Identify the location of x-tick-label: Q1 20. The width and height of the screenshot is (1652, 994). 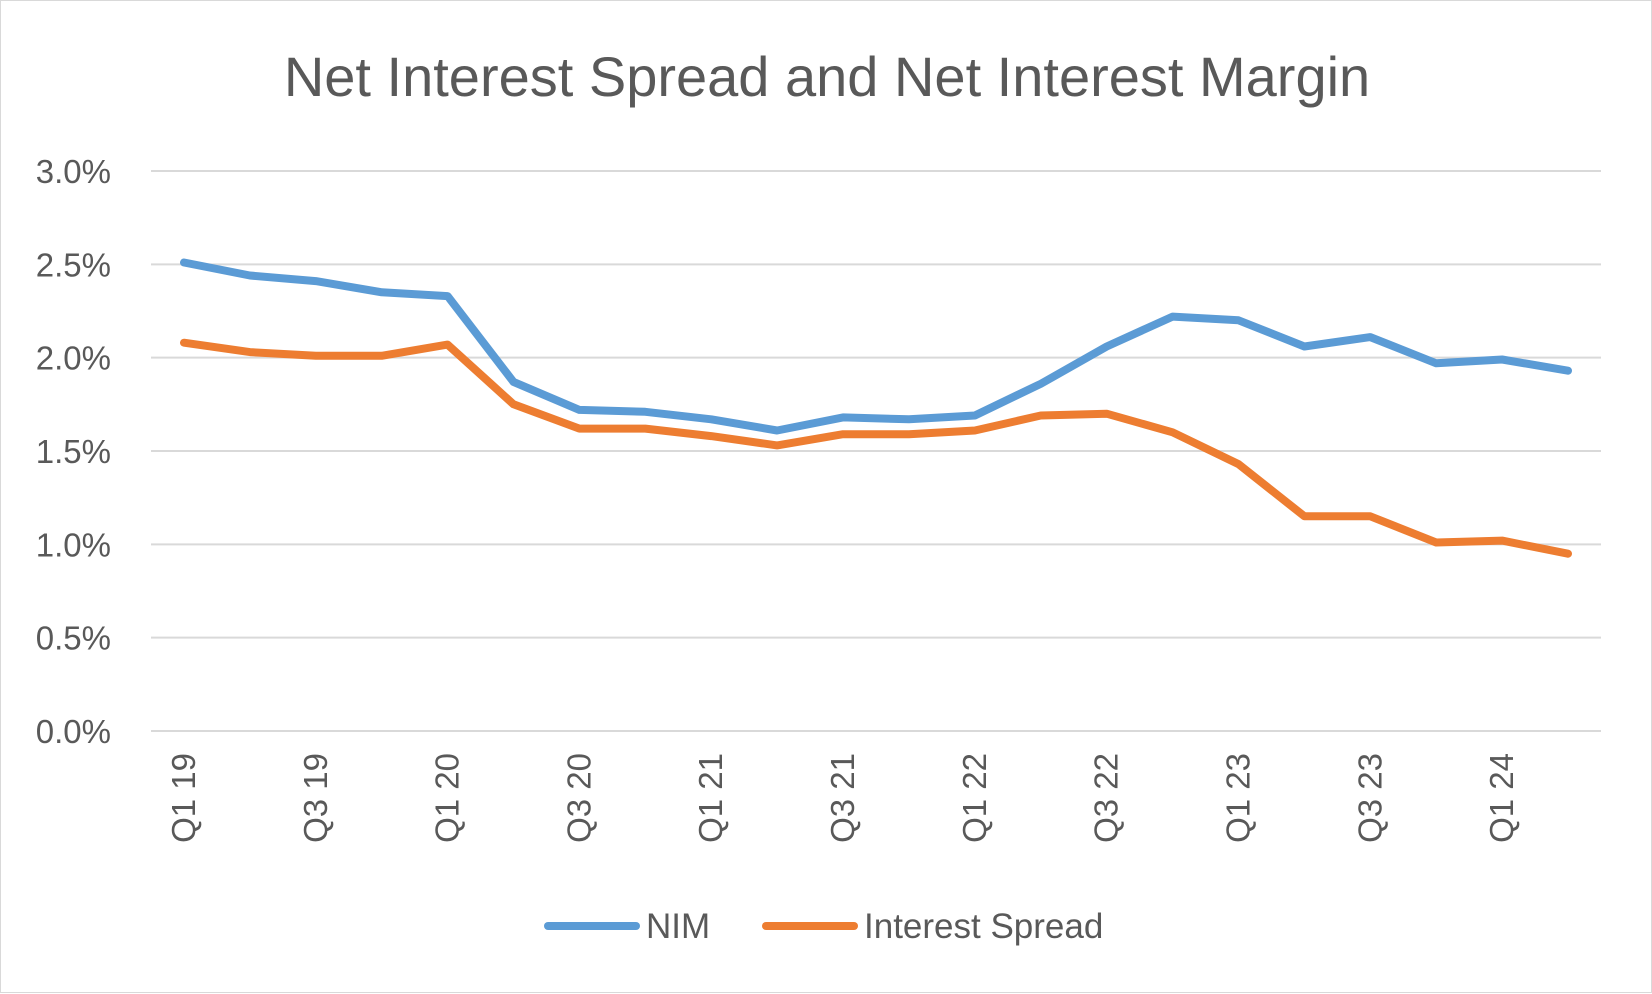
(447, 798).